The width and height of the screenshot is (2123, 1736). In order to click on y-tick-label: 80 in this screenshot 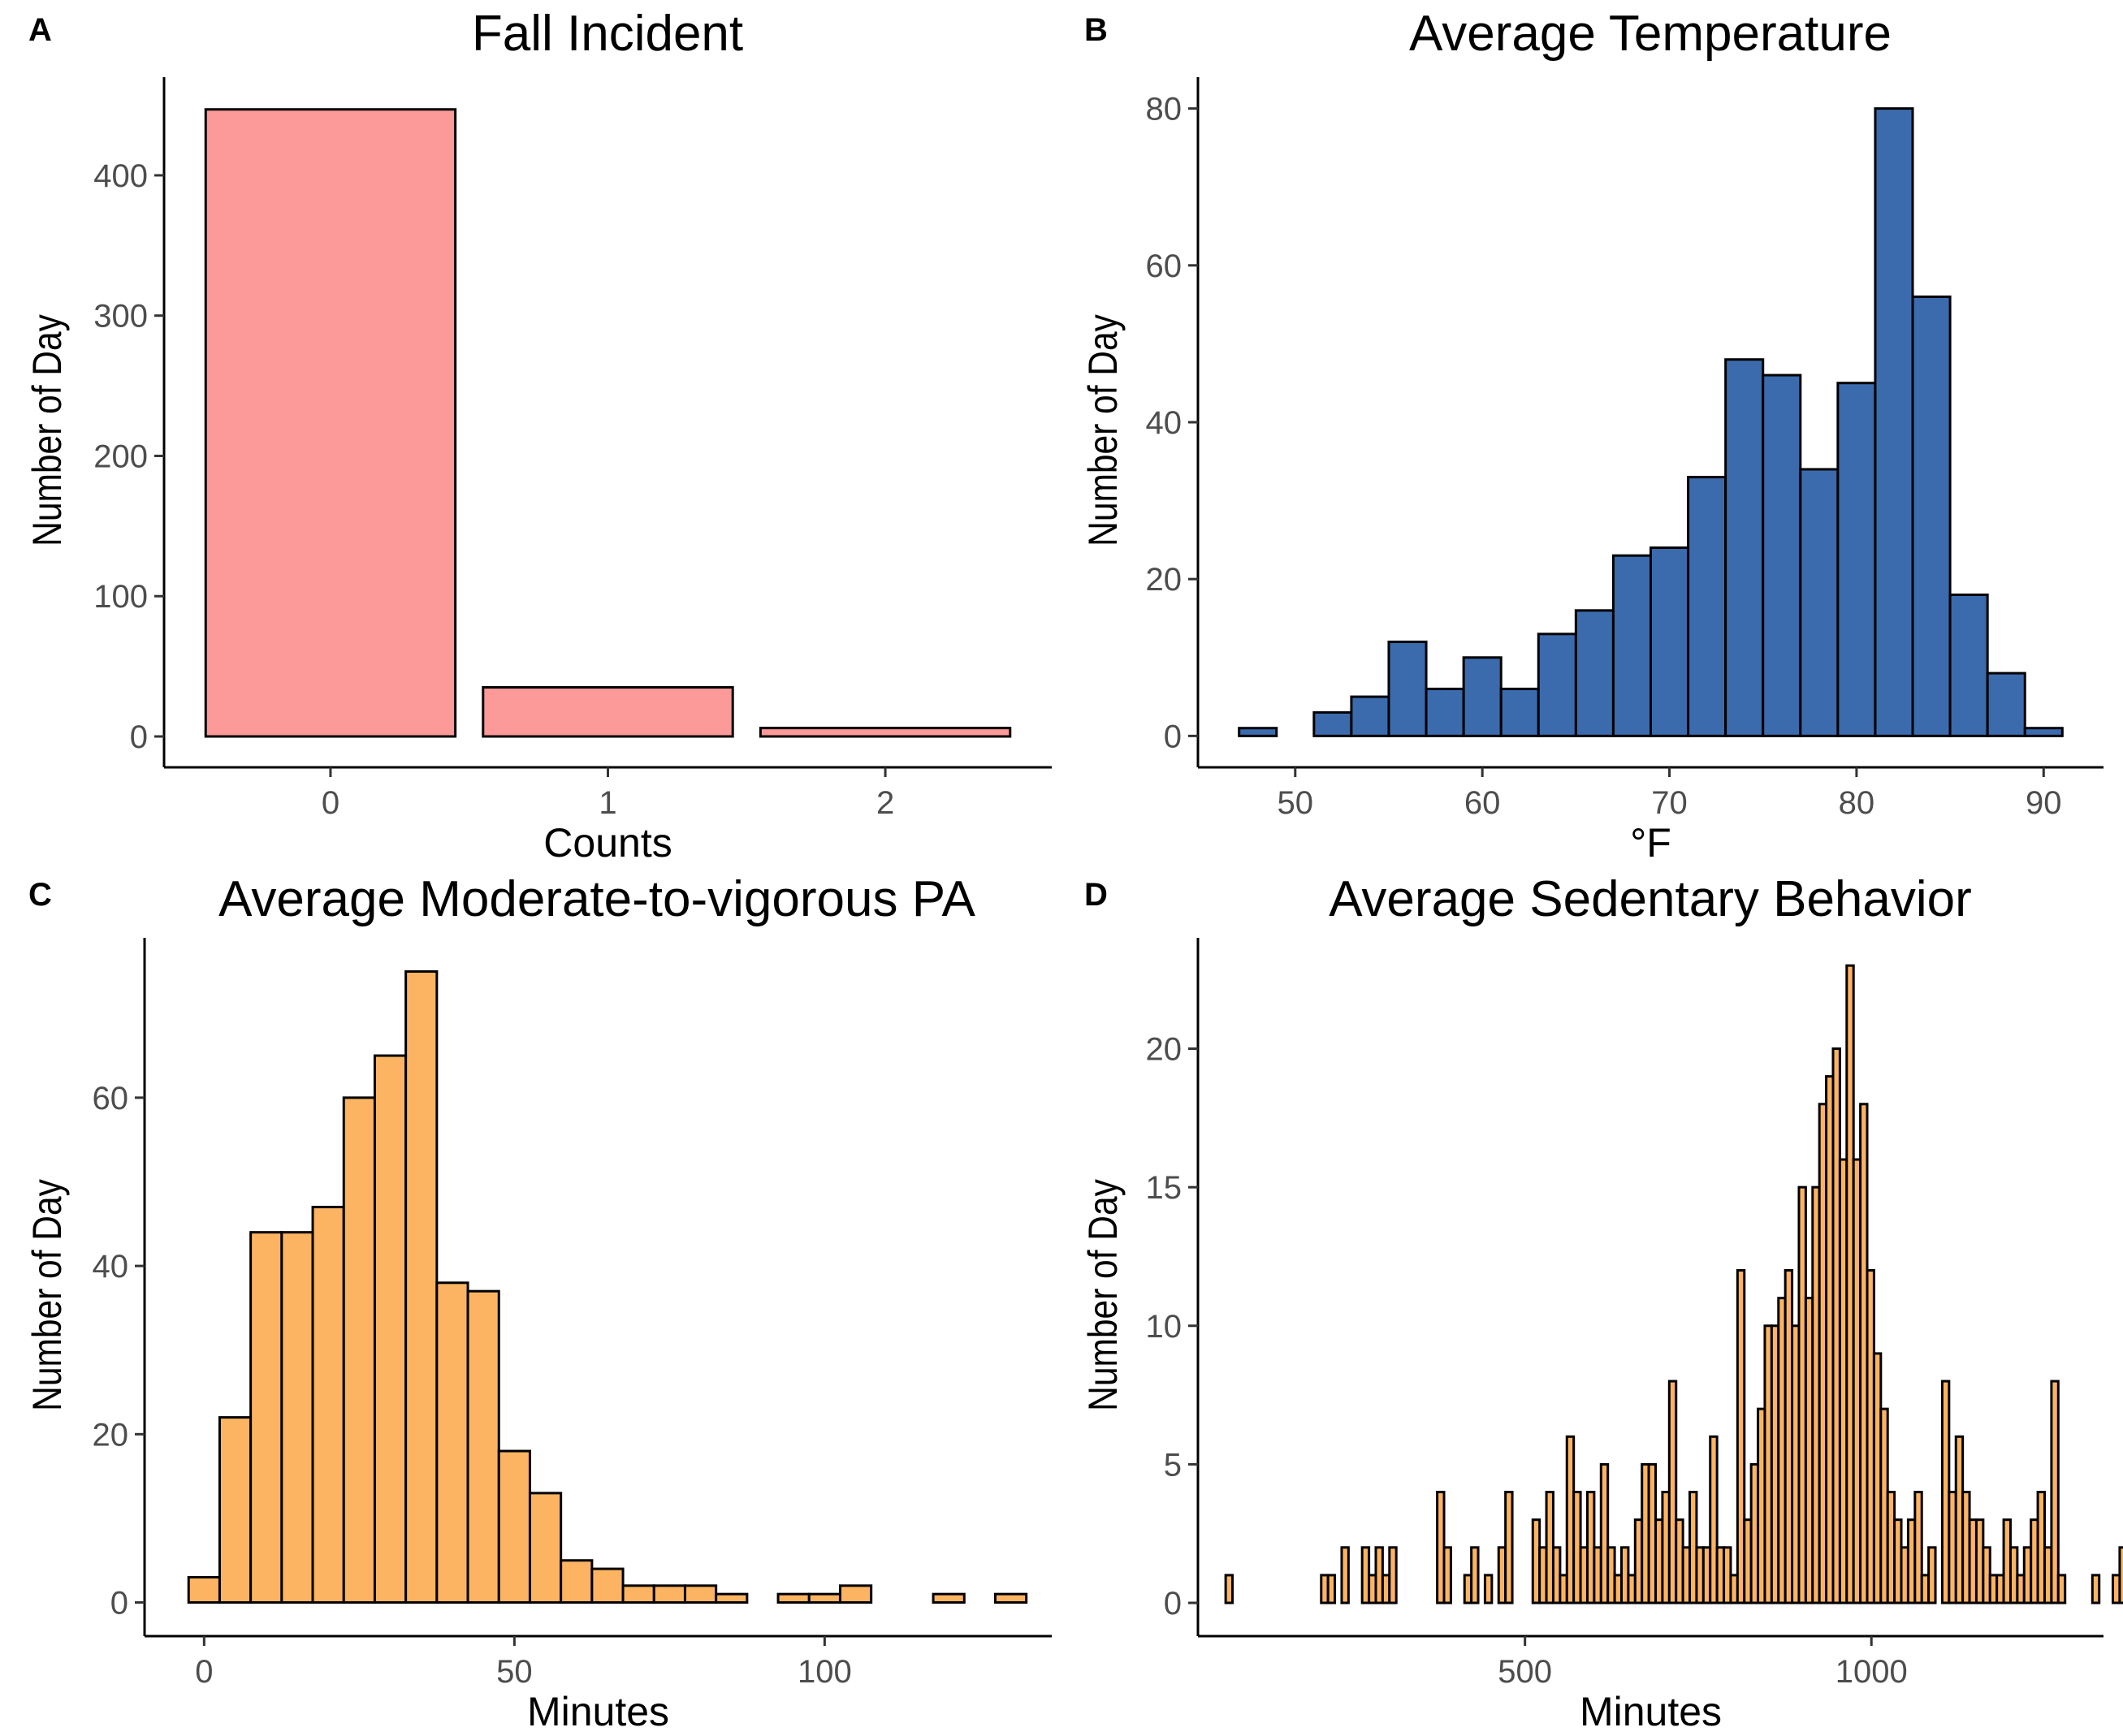, I will do `click(1165, 109)`.